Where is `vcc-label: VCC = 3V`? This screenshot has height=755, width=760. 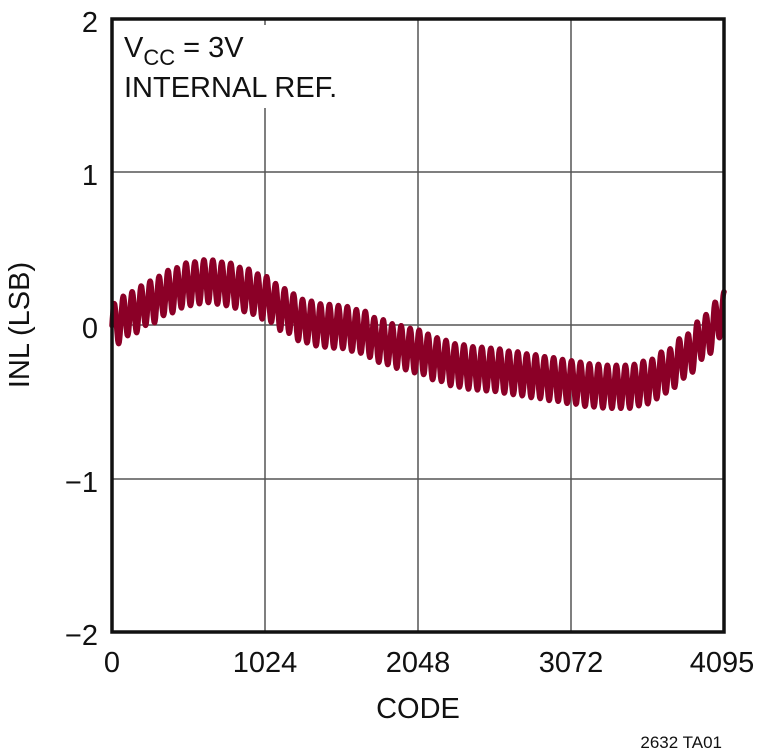
vcc-label: VCC = 3V is located at coordinates (184, 51).